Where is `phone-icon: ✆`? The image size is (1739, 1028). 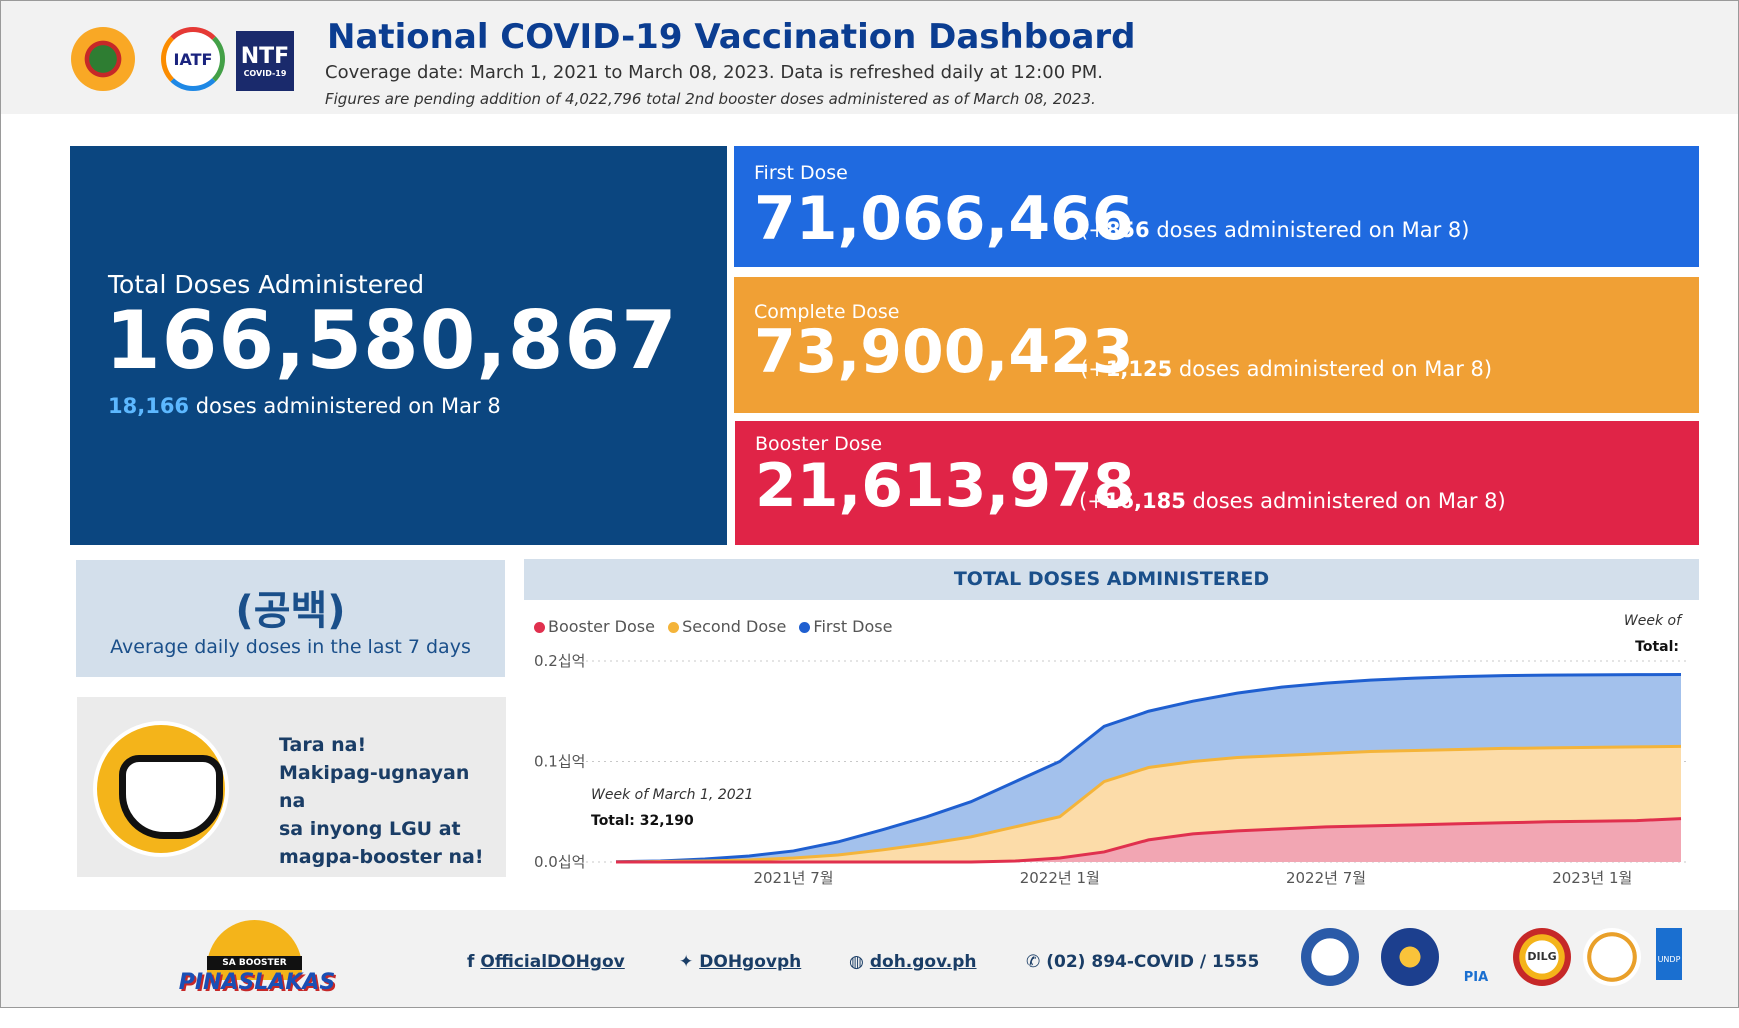 phone-icon: ✆ is located at coordinates (1033, 962).